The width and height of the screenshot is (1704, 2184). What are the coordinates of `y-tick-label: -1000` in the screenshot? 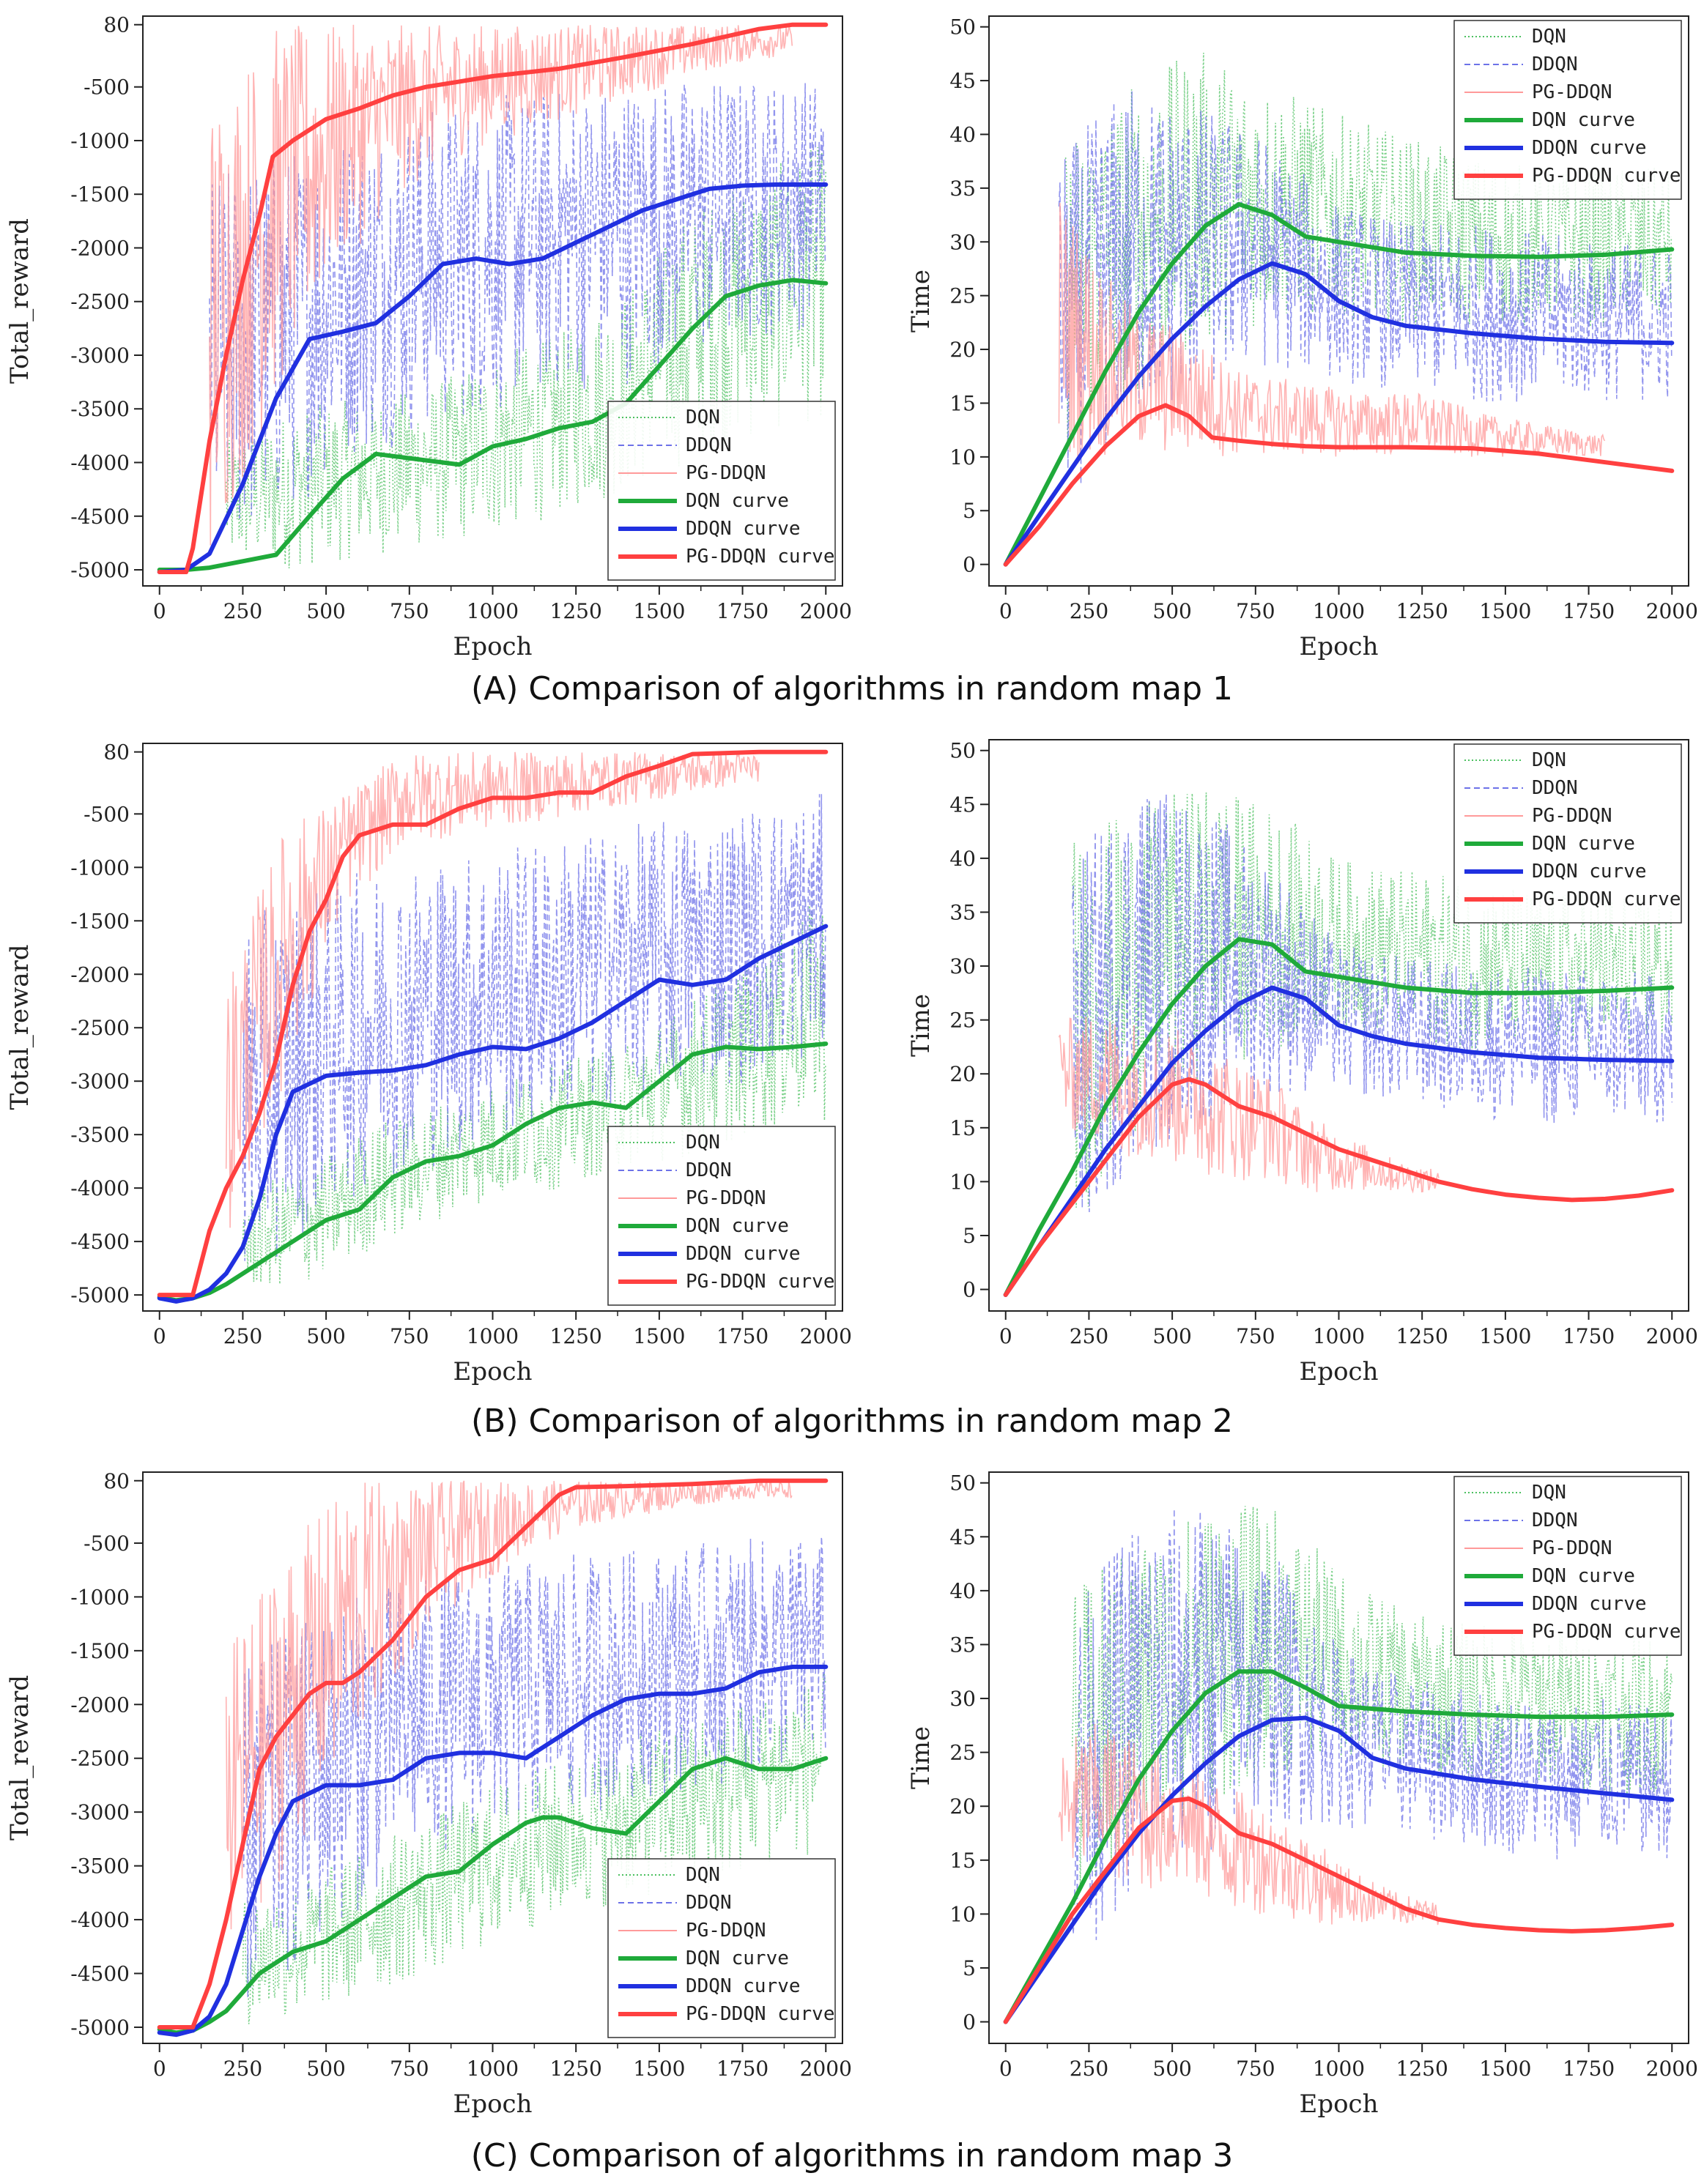 It's located at (100, 141).